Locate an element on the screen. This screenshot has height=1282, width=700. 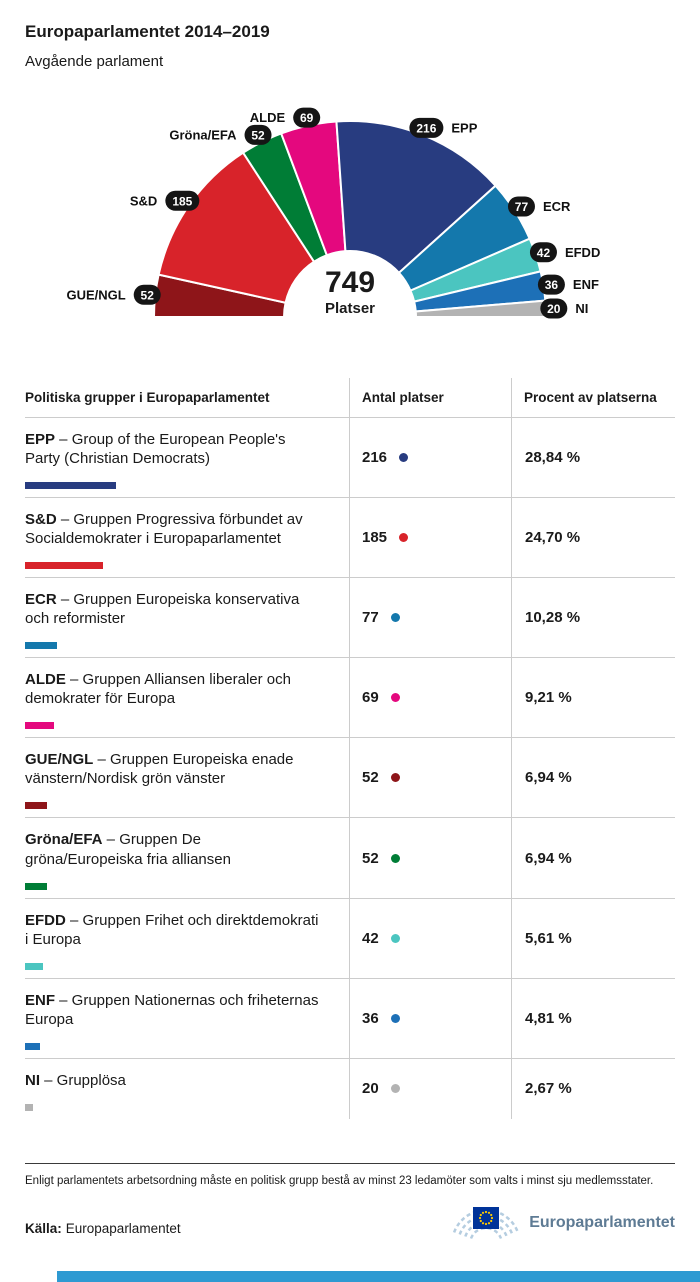
group-desc: – Grupplösa is located at coordinates (83, 1080).